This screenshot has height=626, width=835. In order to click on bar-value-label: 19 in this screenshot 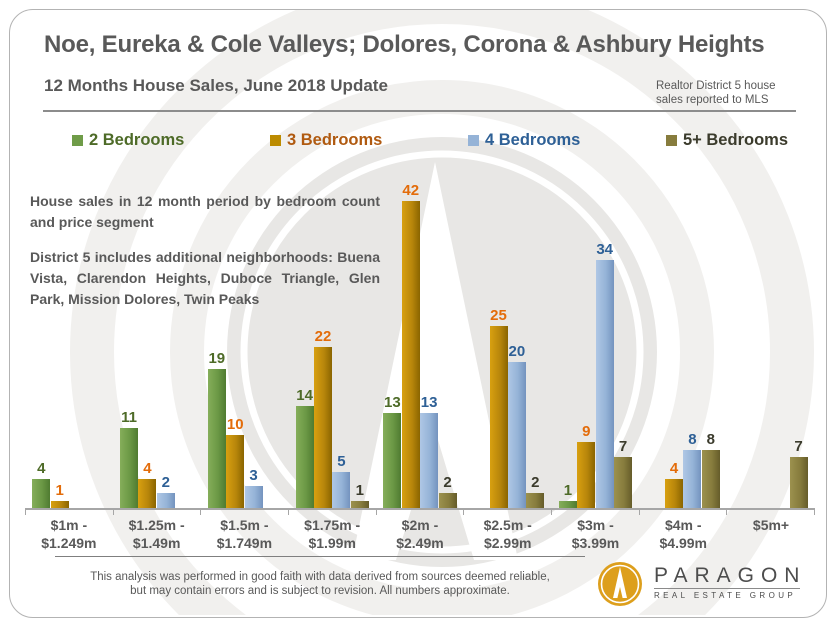, I will do `click(217, 359)`.